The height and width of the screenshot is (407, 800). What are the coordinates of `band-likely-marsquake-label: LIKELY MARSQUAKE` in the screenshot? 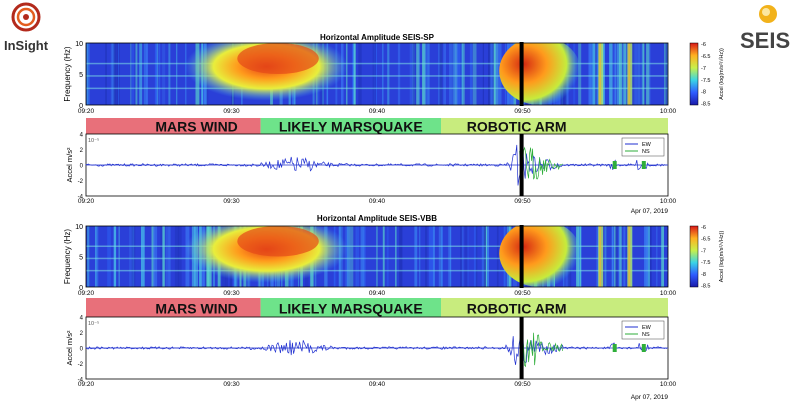 It's located at (351, 309).